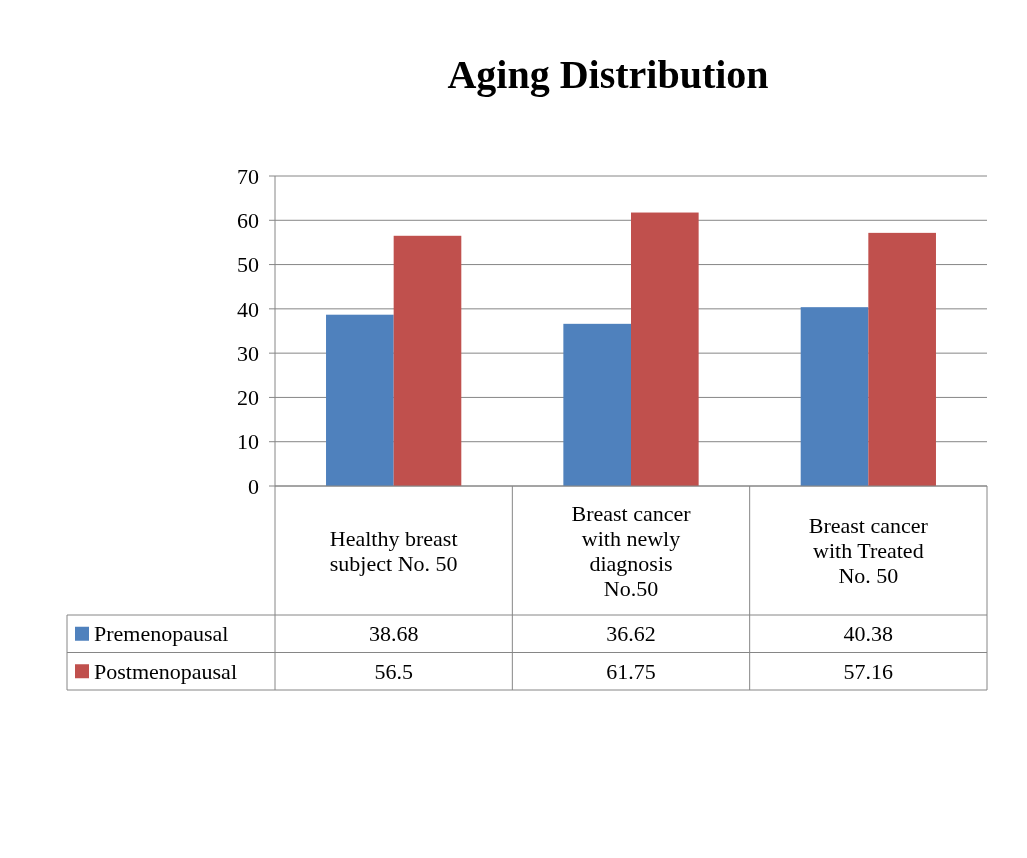  Describe the element at coordinates (631, 671) in the screenshot. I see `data-label: 61.75` at that location.